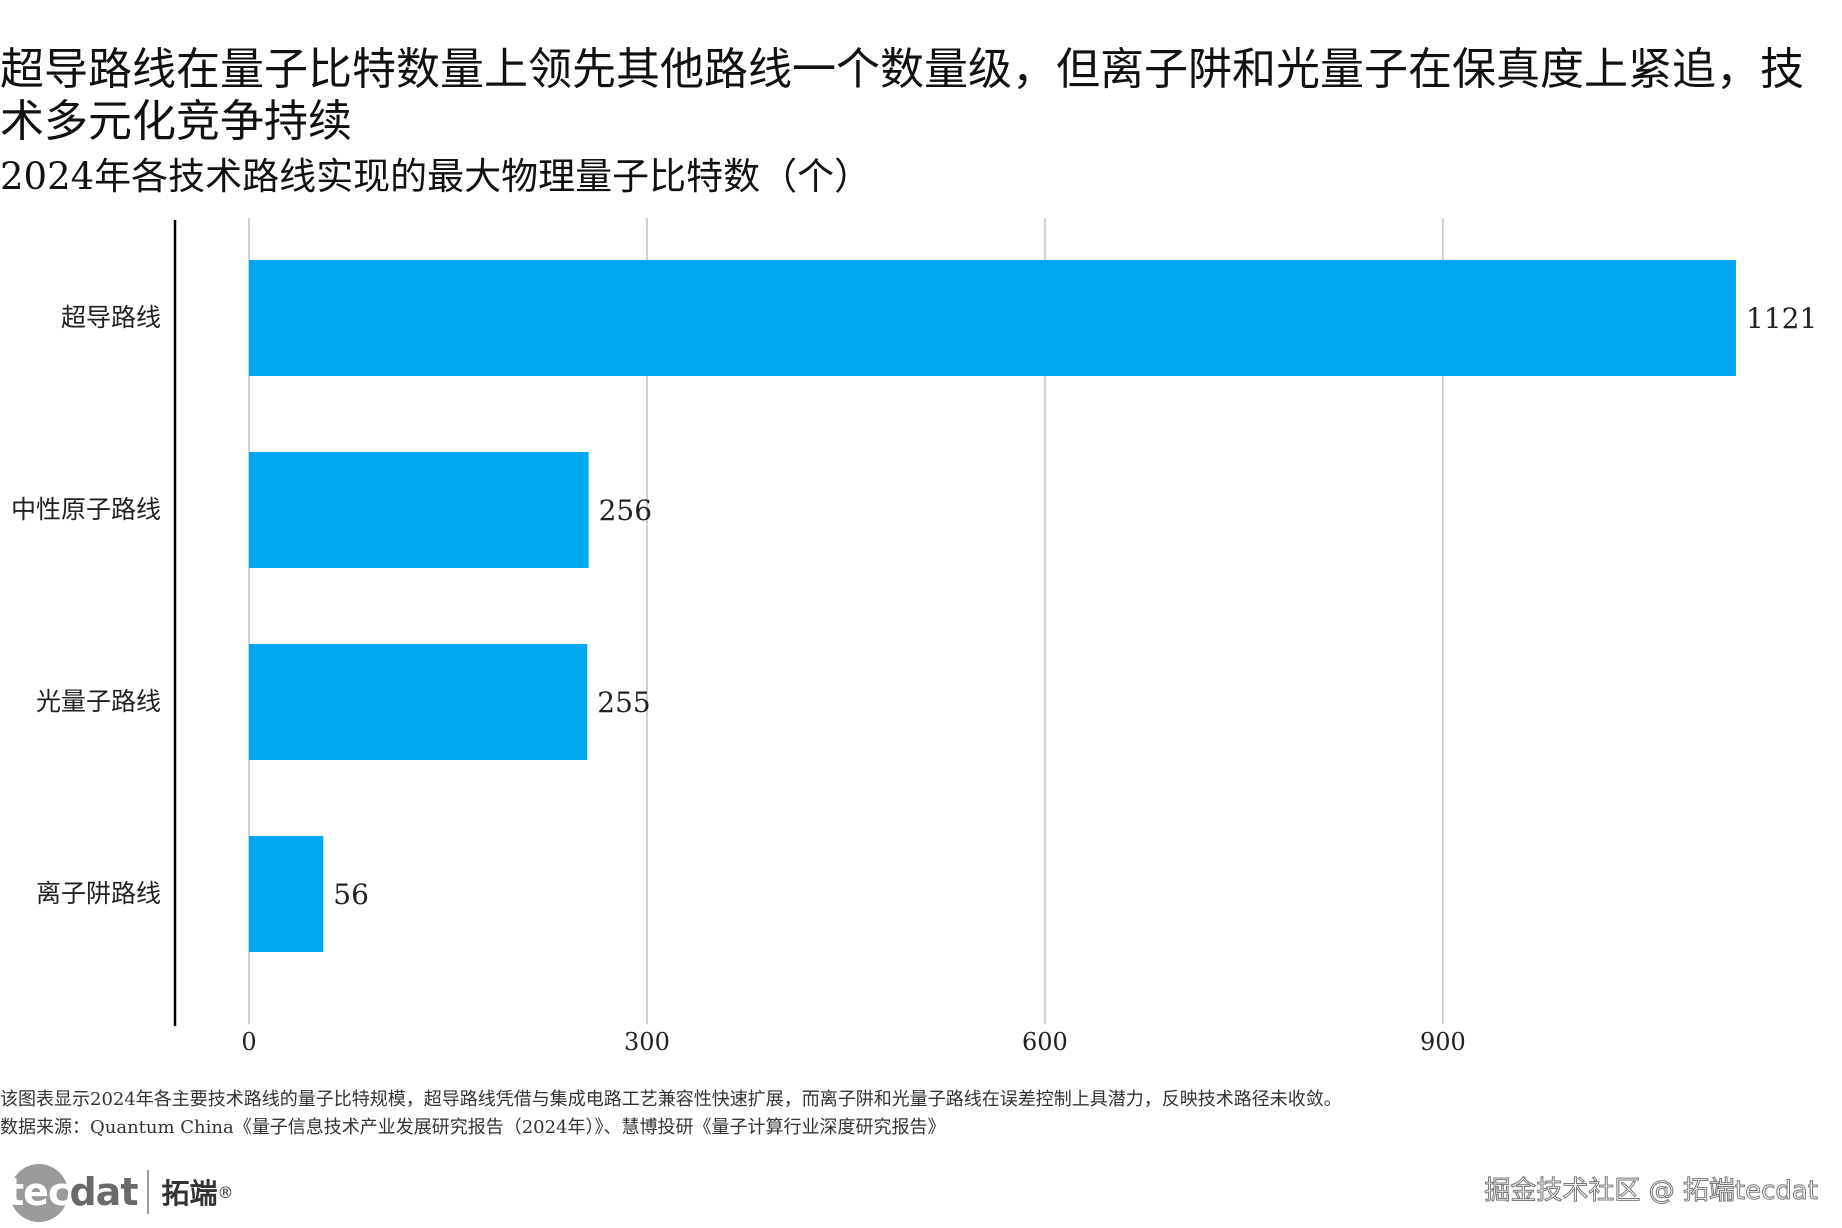  Describe the element at coordinates (98, 701) in the screenshot. I see `category-label: 光量子路线` at that location.